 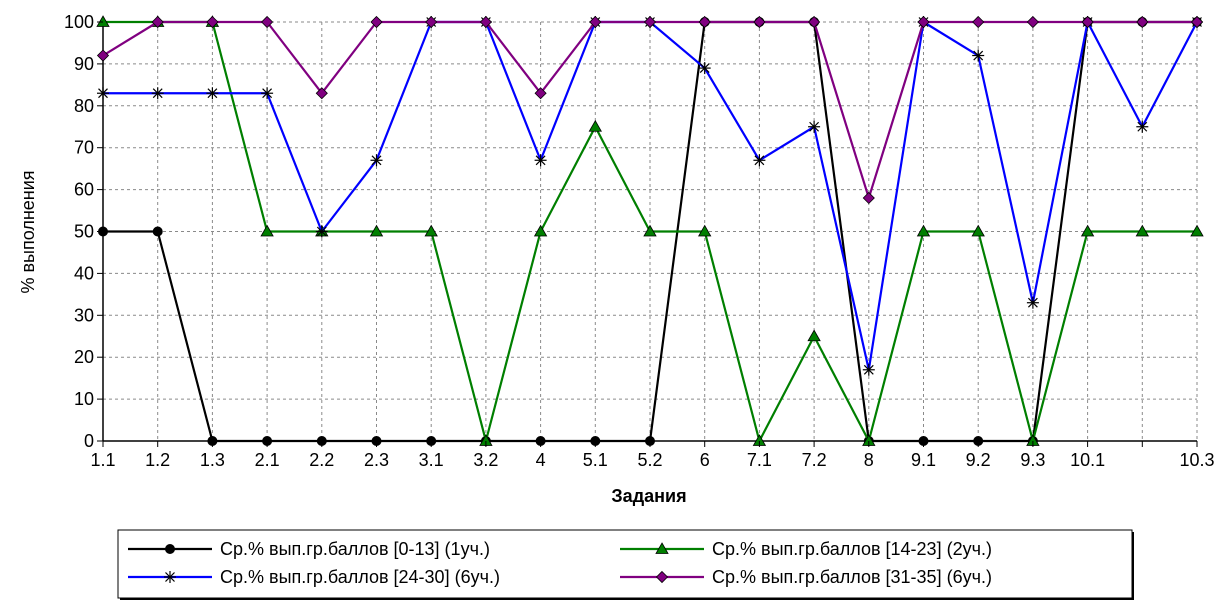 I want to click on x-tick-label: 1.3, so click(x=212, y=460).